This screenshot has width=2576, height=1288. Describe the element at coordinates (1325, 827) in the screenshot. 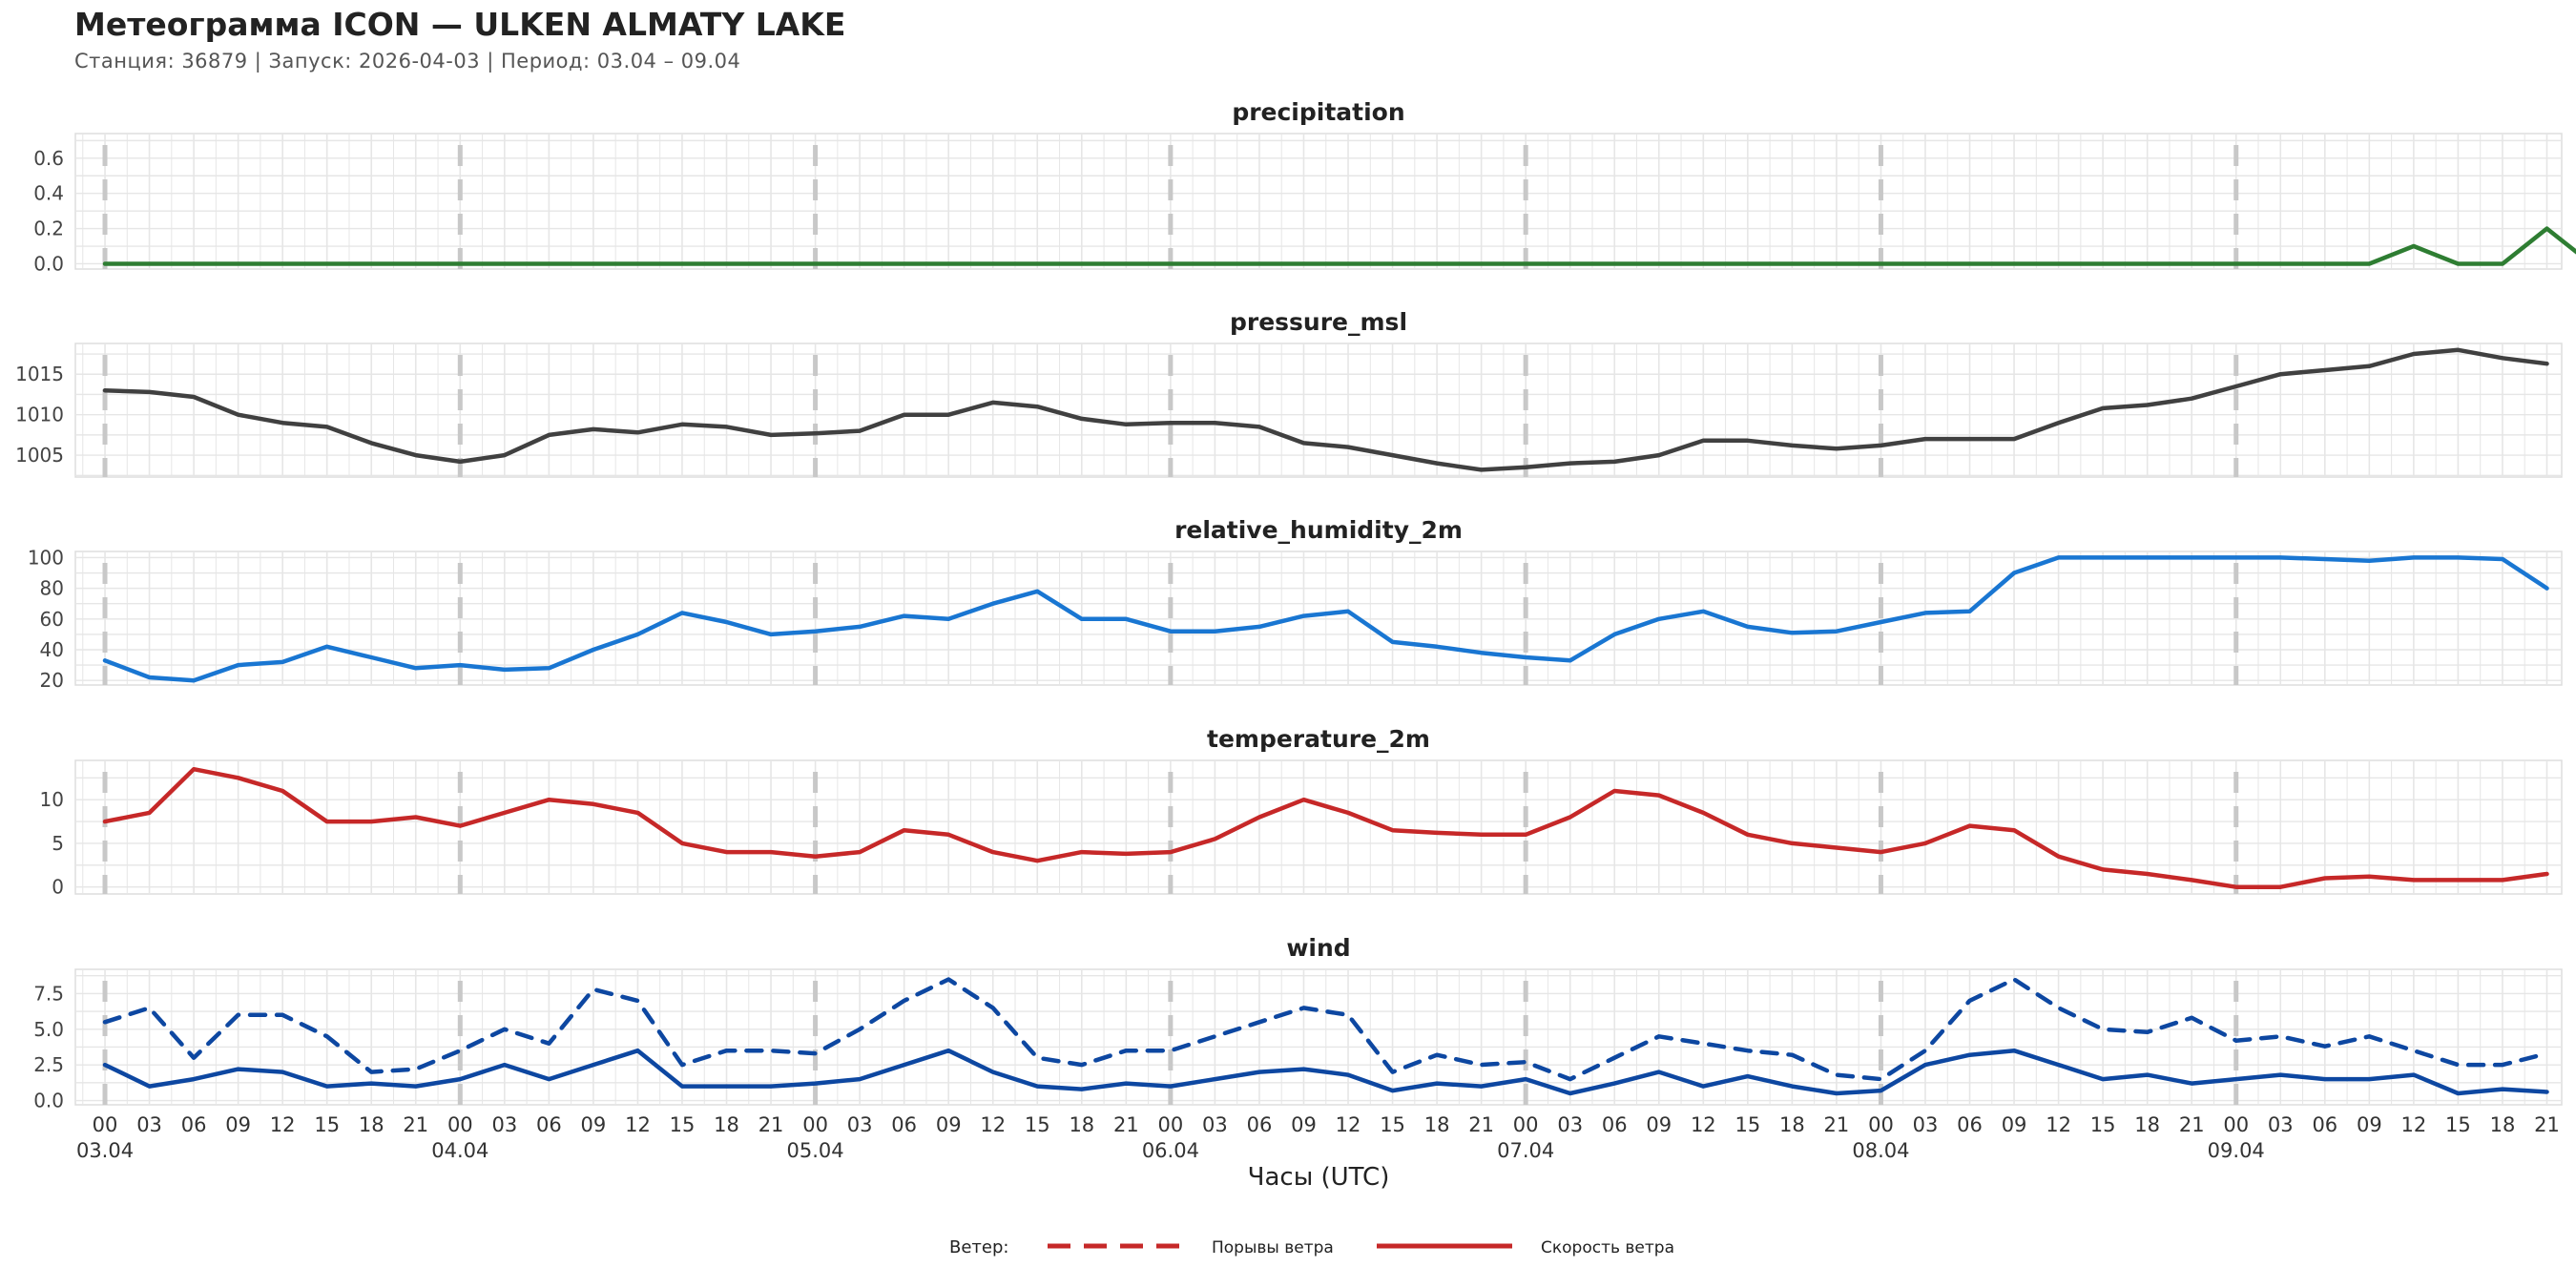

I see `series-line-temperature-2m` at that location.